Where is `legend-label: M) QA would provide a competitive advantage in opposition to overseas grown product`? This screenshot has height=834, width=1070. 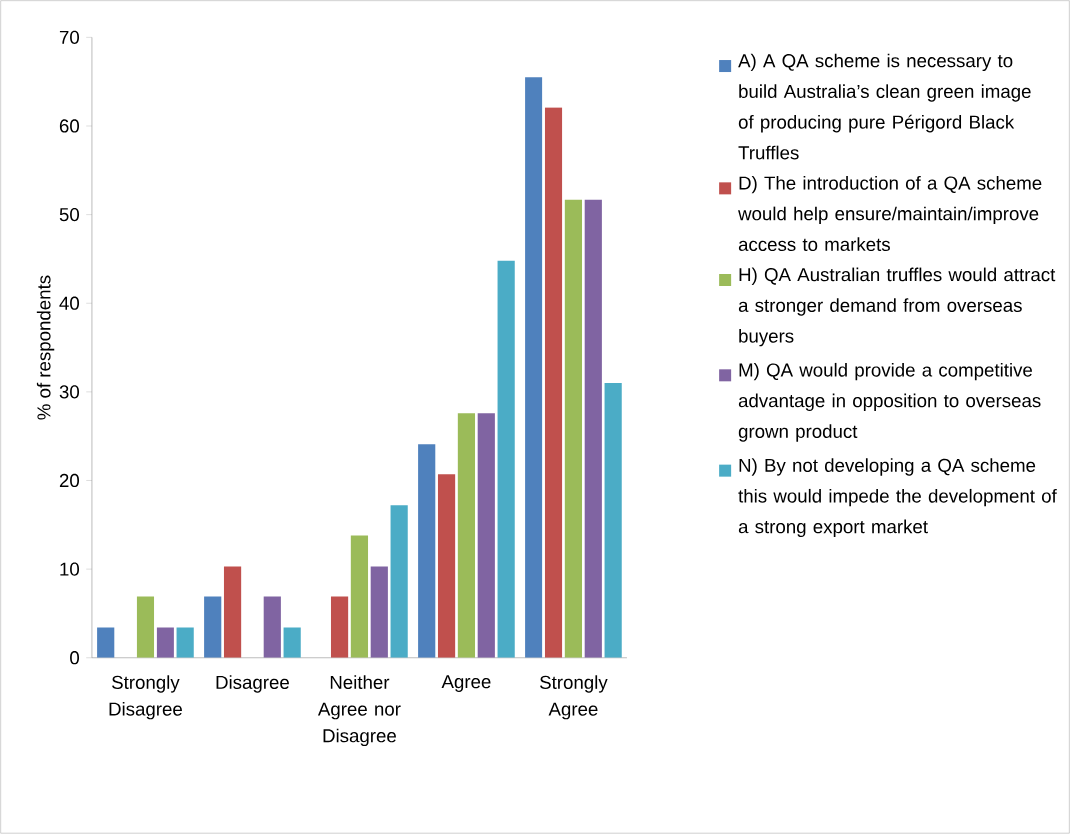
legend-label: M) QA would provide a competitive advantage in opposition to overseas grown product is located at coordinates (889, 402).